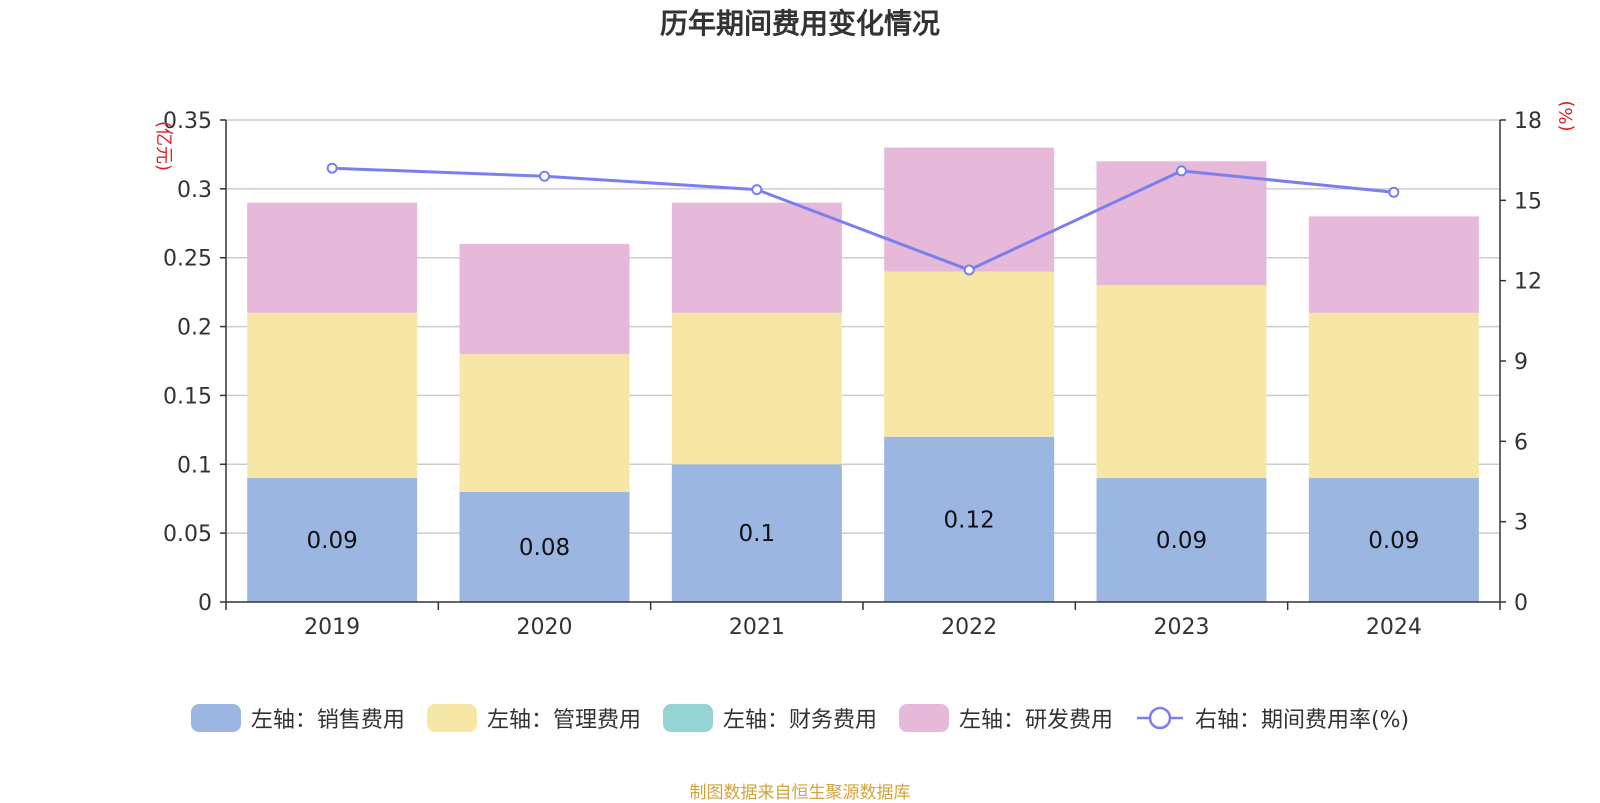 This screenshot has width=1600, height=803. Describe the element at coordinates (205, 603) in the screenshot. I see `left-axis-tick-label: 0` at that location.